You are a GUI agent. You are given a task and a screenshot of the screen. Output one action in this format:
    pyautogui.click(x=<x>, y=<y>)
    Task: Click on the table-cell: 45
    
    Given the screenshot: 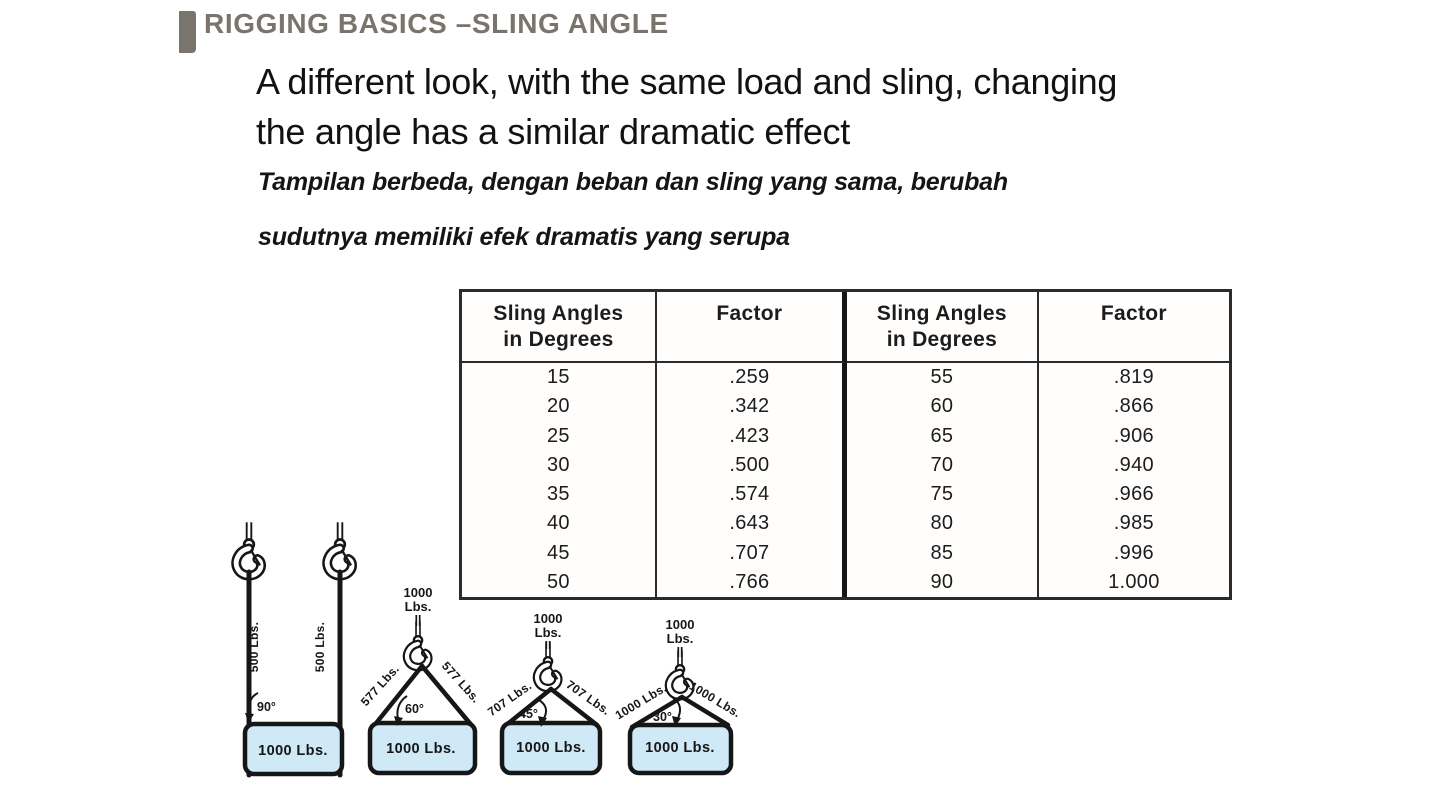 What is the action you would take?
    pyautogui.click(x=559, y=553)
    